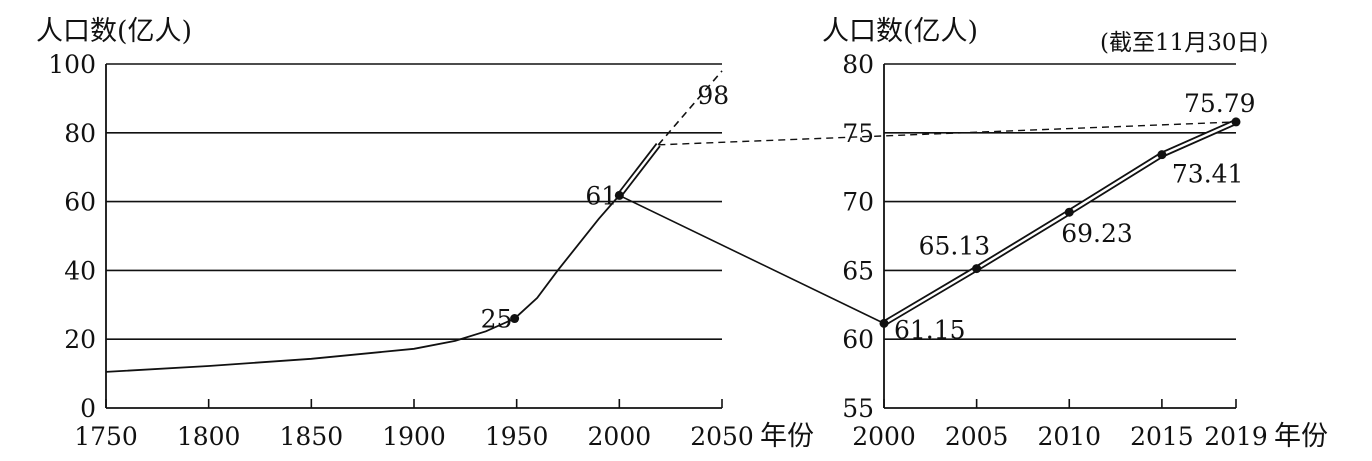 Image resolution: width=1372 pixels, height=461 pixels. Describe the element at coordinates (114, 31) in the screenshot. I see `left-y-axis-title: 人口数(亿人)` at that location.